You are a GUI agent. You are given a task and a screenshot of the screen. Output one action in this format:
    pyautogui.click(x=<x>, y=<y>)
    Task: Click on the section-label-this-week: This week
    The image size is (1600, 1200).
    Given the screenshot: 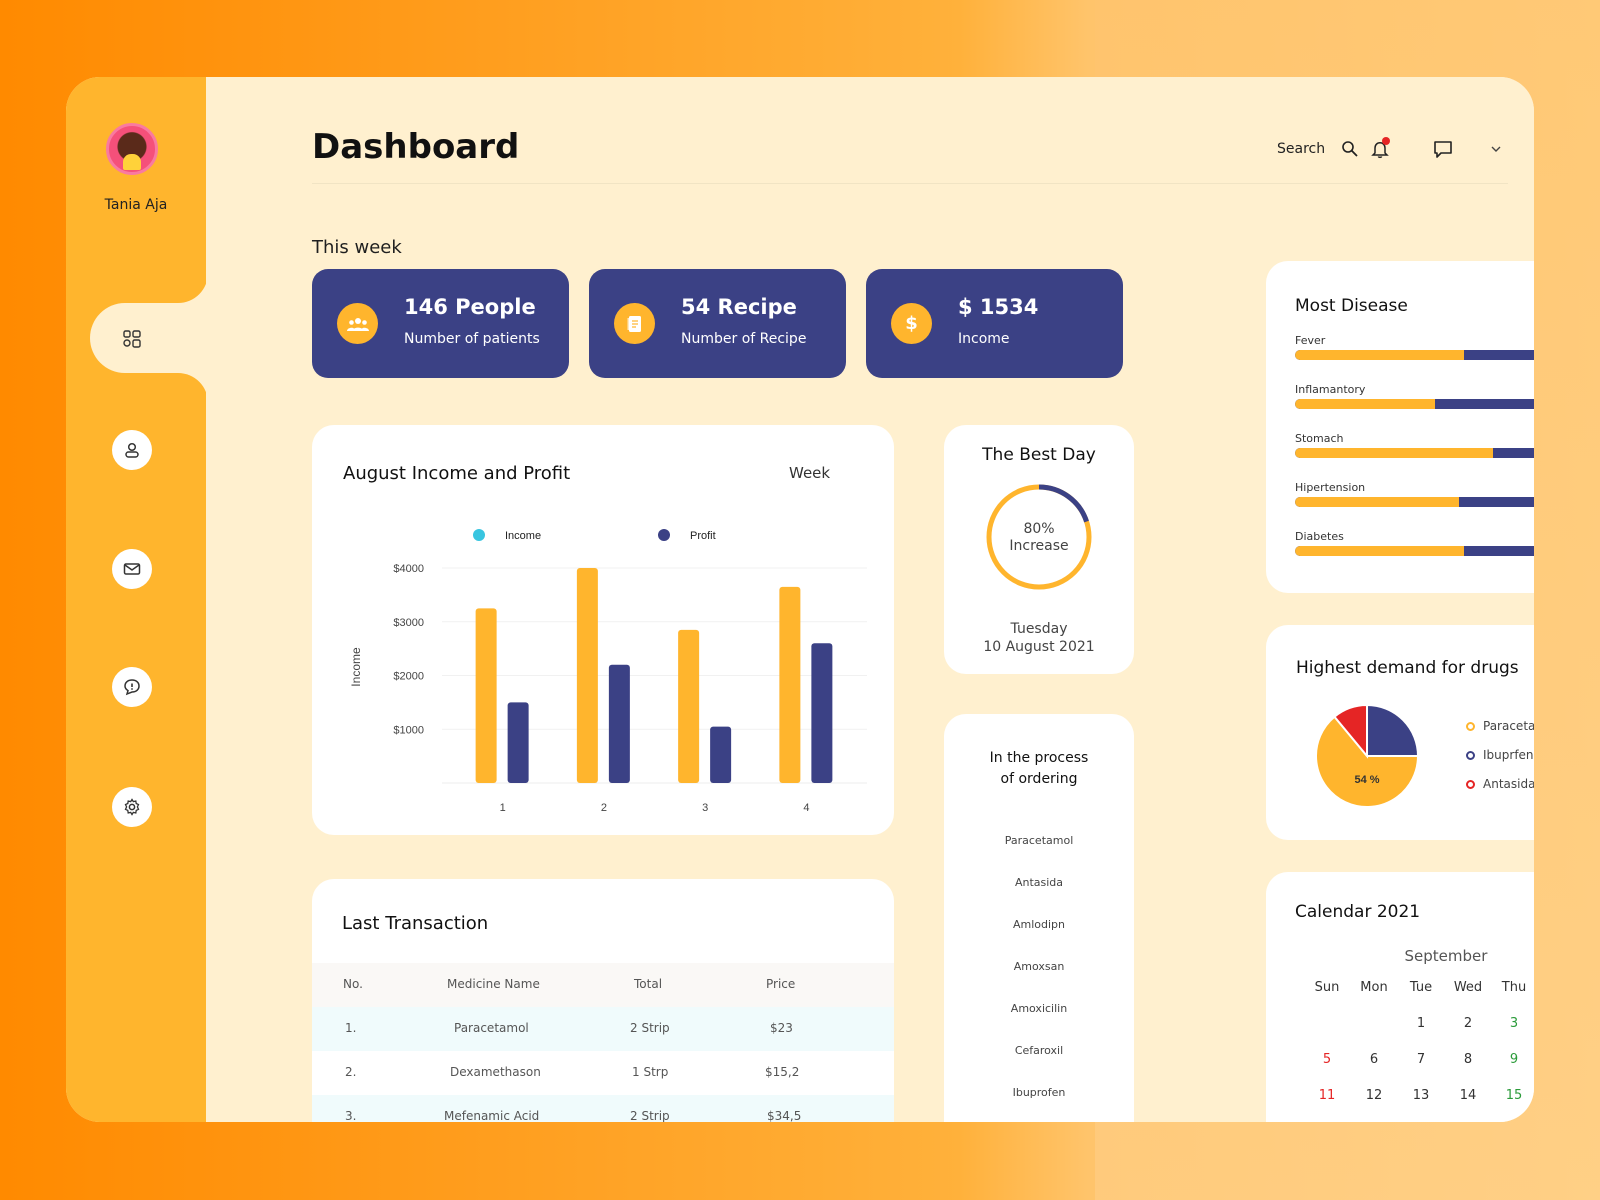 What is the action you would take?
    pyautogui.click(x=357, y=247)
    